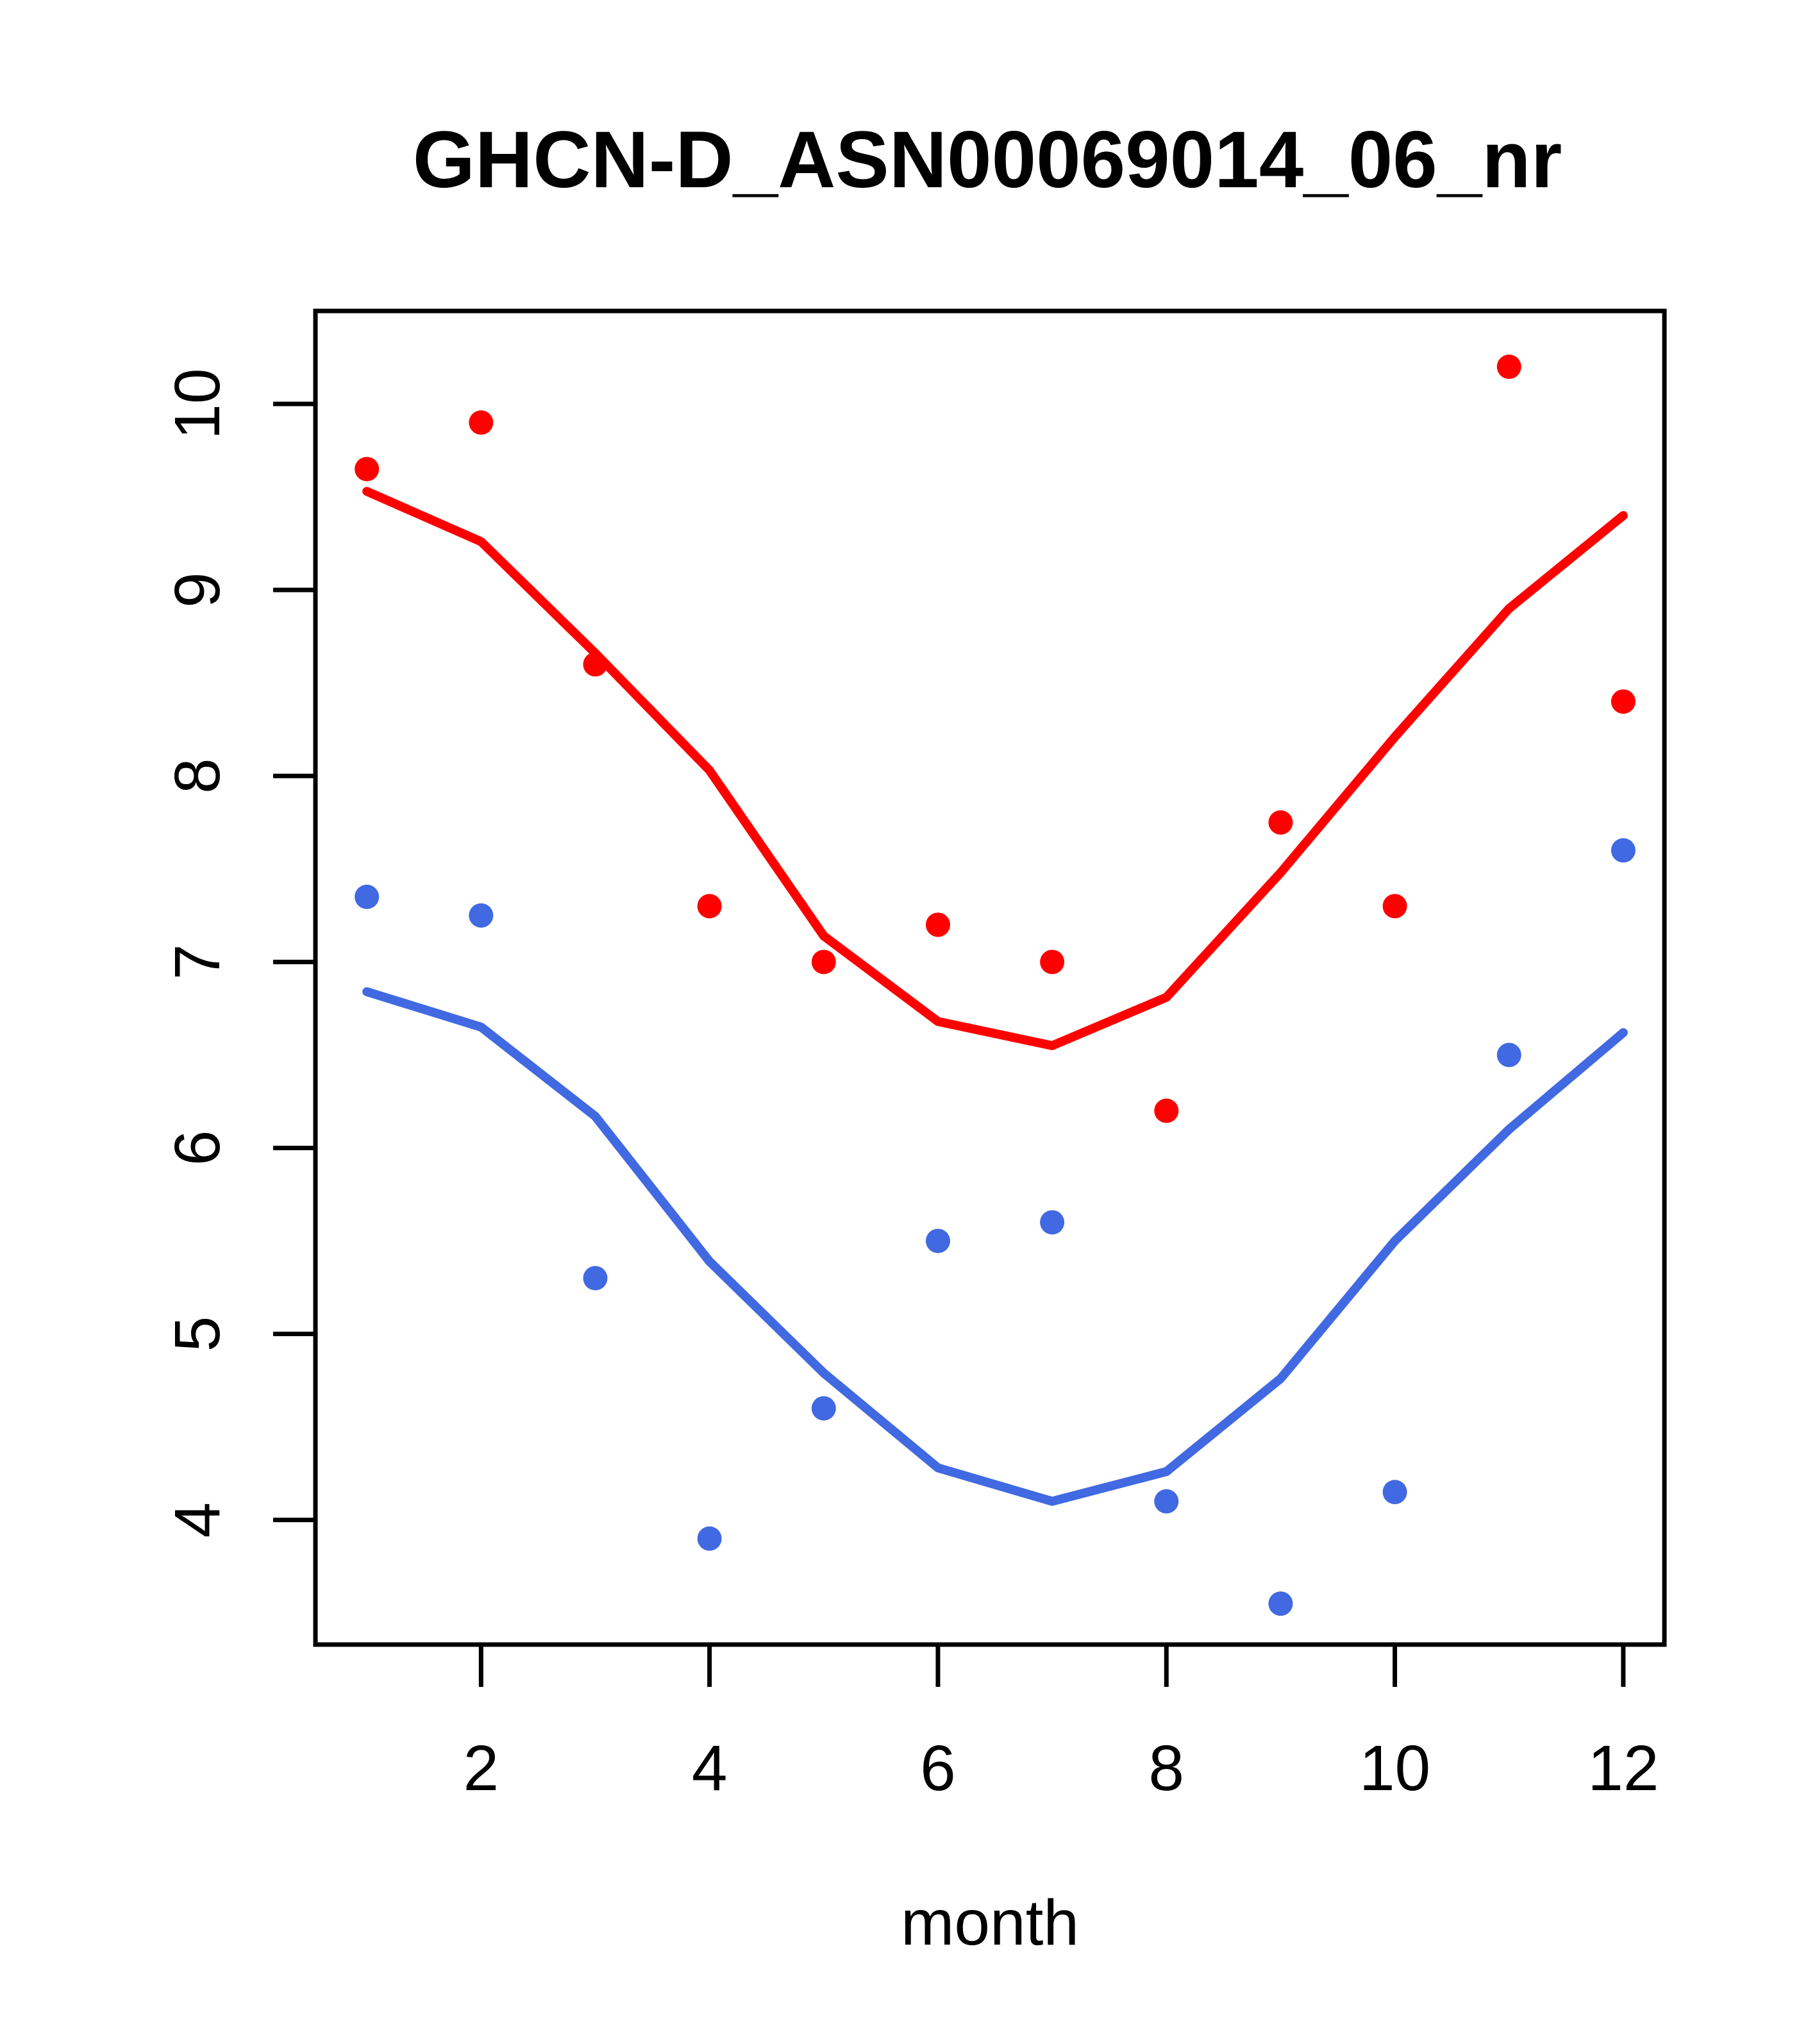 This screenshot has height=2044, width=1817. Describe the element at coordinates (197, 1148) in the screenshot. I see `y-tick-label: 6` at that location.